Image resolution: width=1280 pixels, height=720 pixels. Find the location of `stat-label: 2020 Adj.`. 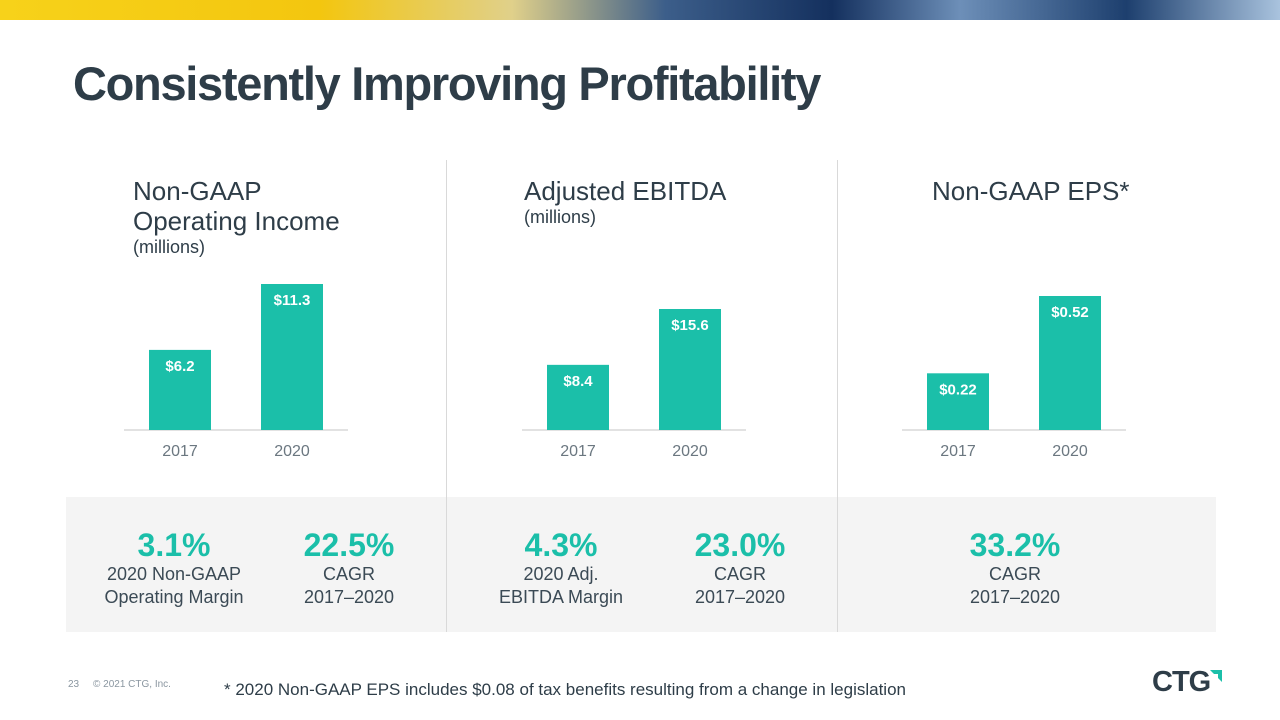

stat-label: 2020 Adj. is located at coordinates (561, 574).